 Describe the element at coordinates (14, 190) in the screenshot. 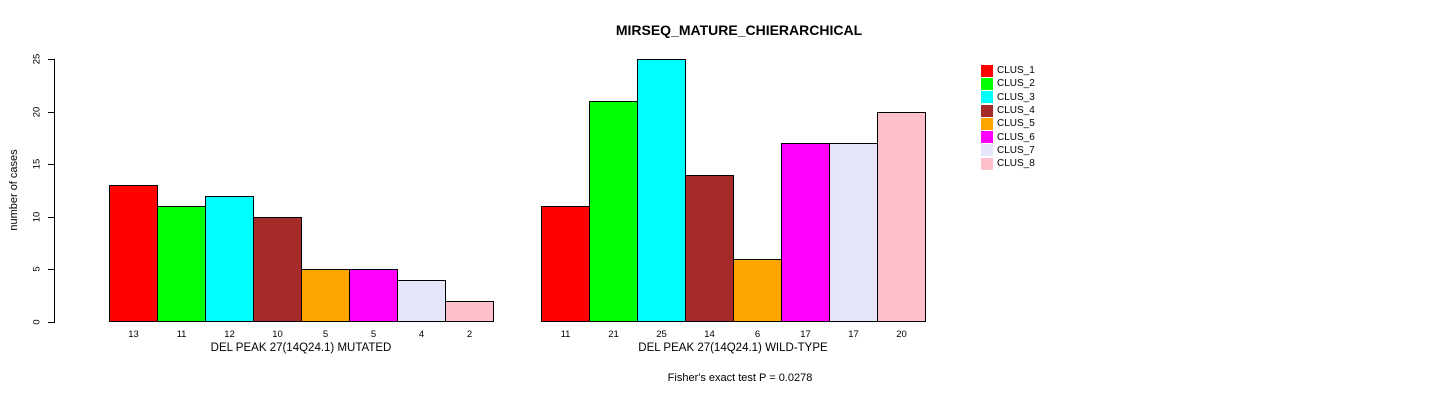

I see `y-axis-title: number of cases` at that location.